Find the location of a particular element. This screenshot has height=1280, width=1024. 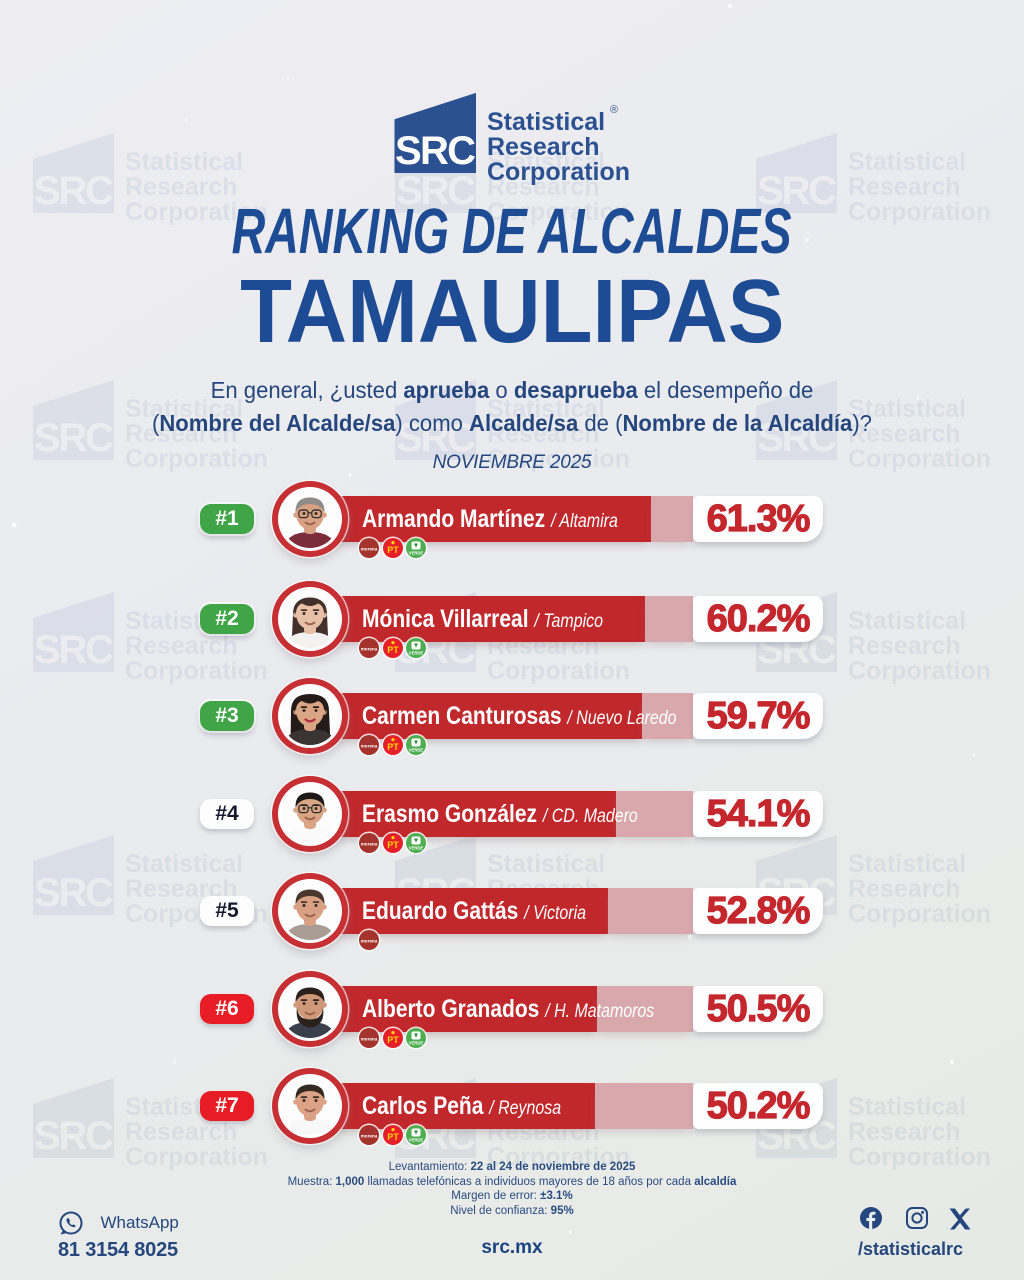

svg-text: Statistical is located at coordinates (546, 122).